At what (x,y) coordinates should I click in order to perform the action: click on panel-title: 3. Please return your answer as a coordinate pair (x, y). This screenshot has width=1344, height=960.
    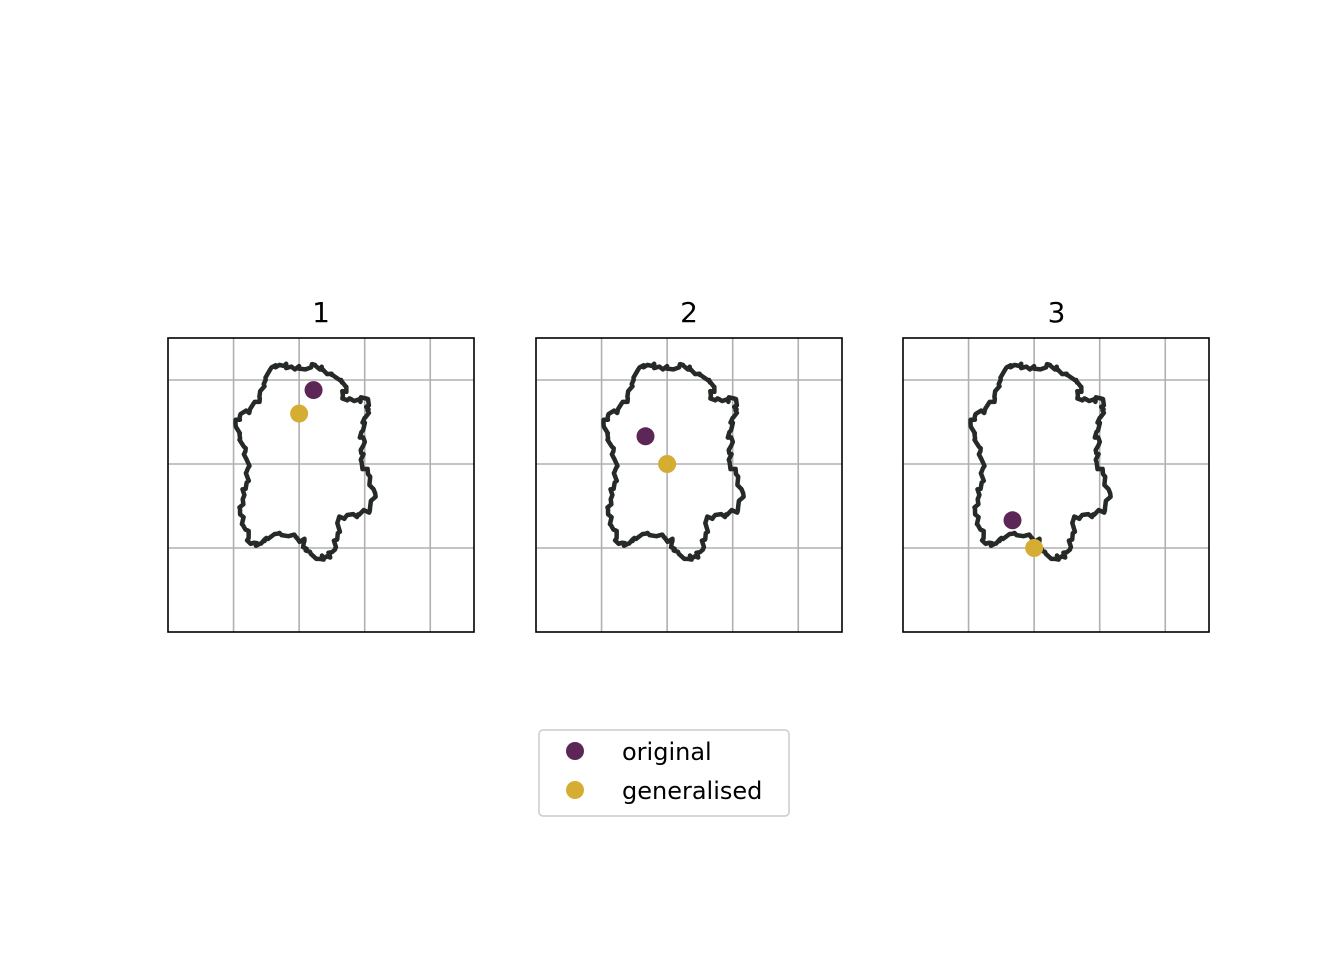
    Looking at the image, I should click on (1057, 312).